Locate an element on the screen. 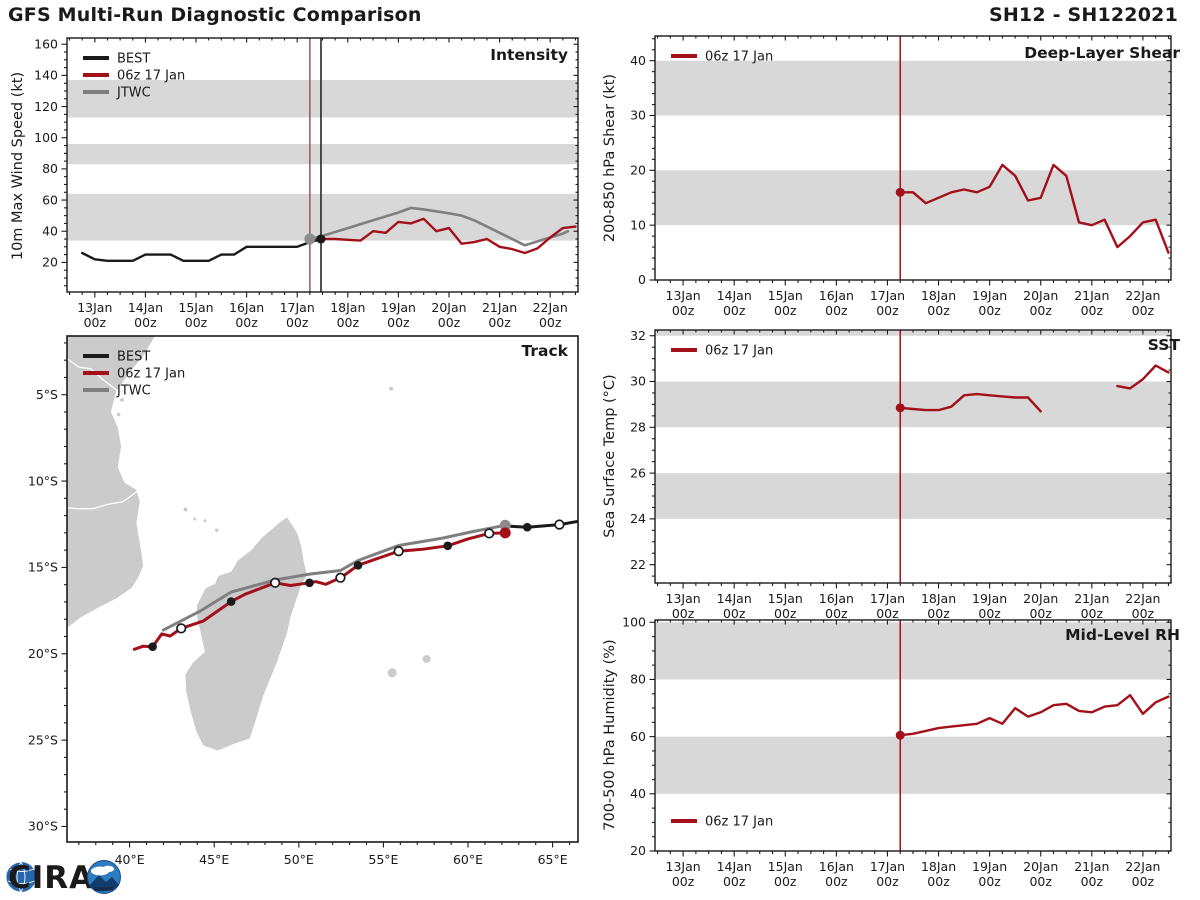 The height and width of the screenshot is (900, 1200). badge-text: RAMMB is located at coordinates (104, 890).